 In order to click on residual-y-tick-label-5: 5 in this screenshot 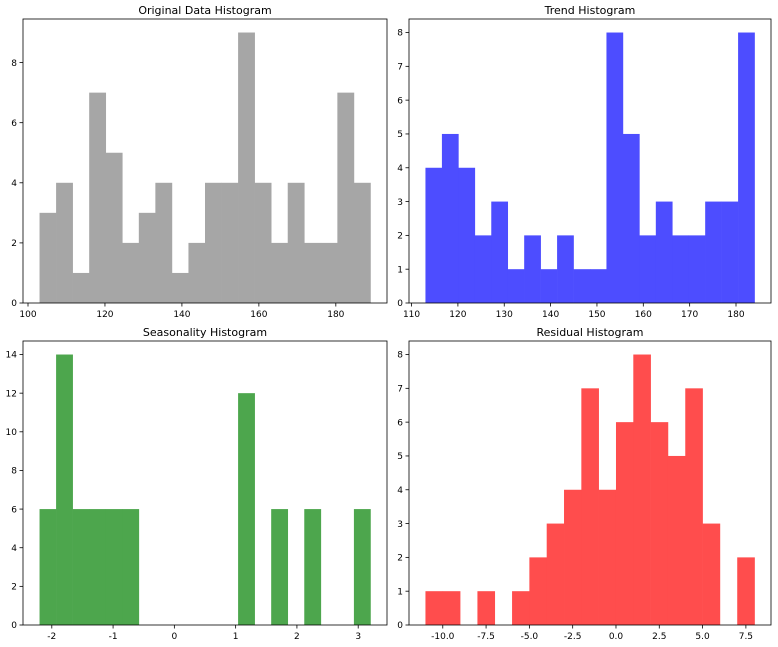, I will do `click(400, 457)`.